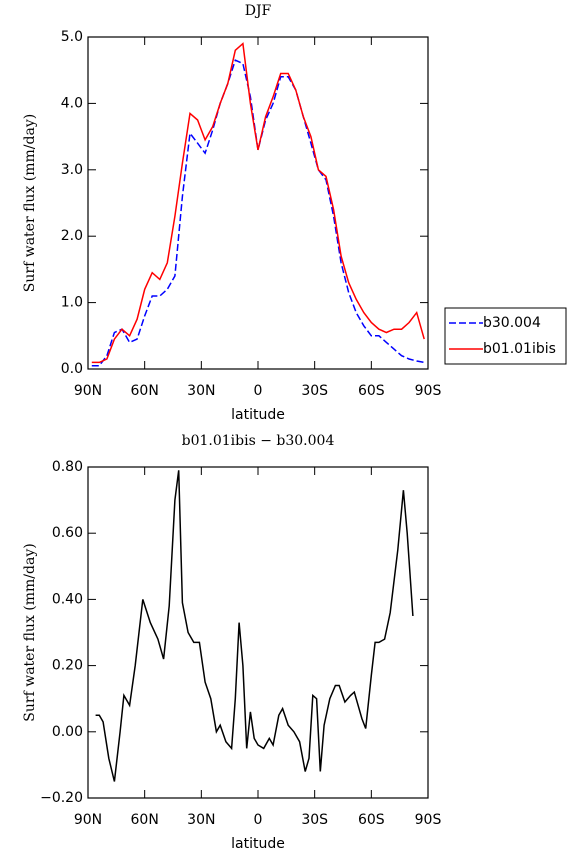  What do you see at coordinates (72, 103) in the screenshot?
I see `y-tick-label: 4.0` at bounding box center [72, 103].